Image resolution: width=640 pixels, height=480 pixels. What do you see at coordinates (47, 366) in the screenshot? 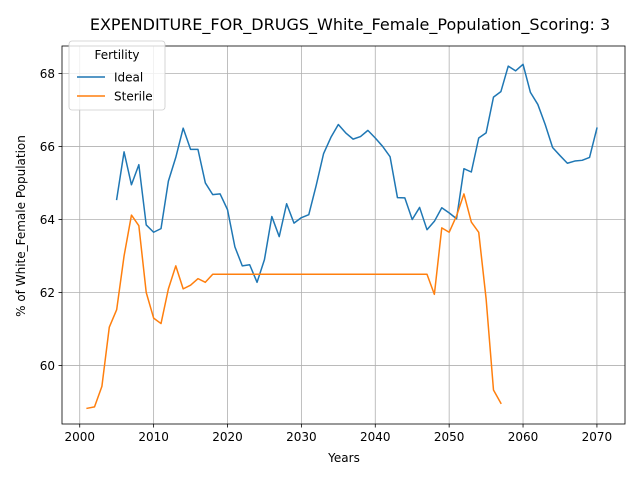
I see `y-tick-label: 60` at bounding box center [47, 366].